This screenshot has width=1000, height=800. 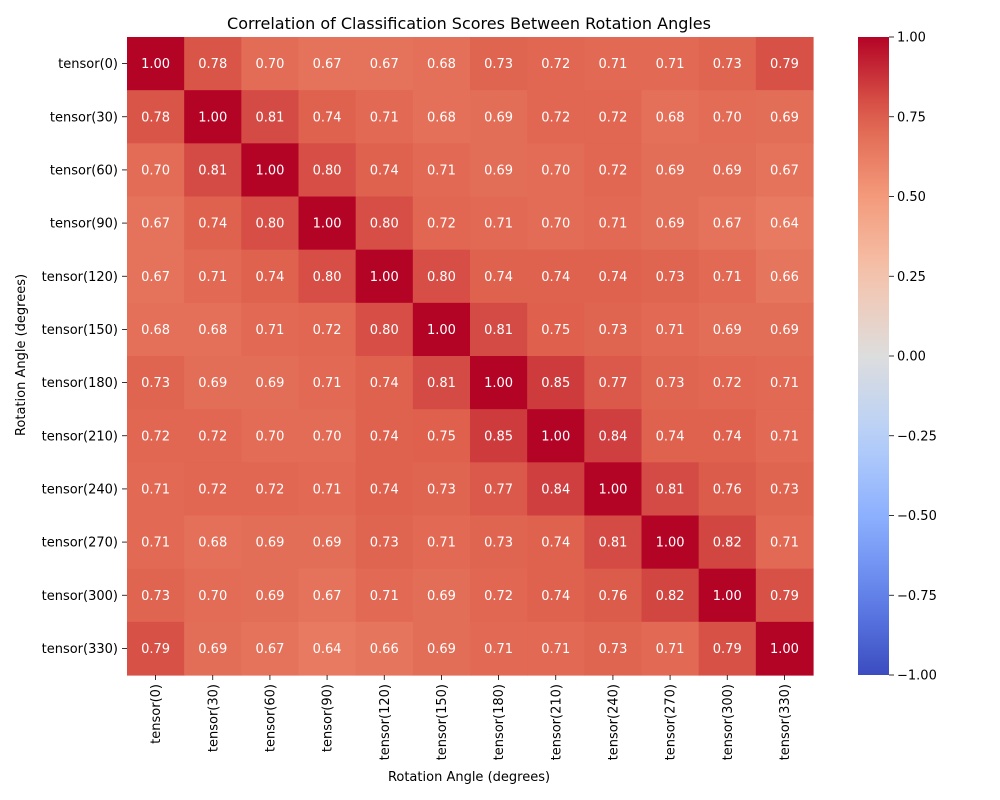 I want to click on cell-annotation: 0.79, so click(x=784, y=596).